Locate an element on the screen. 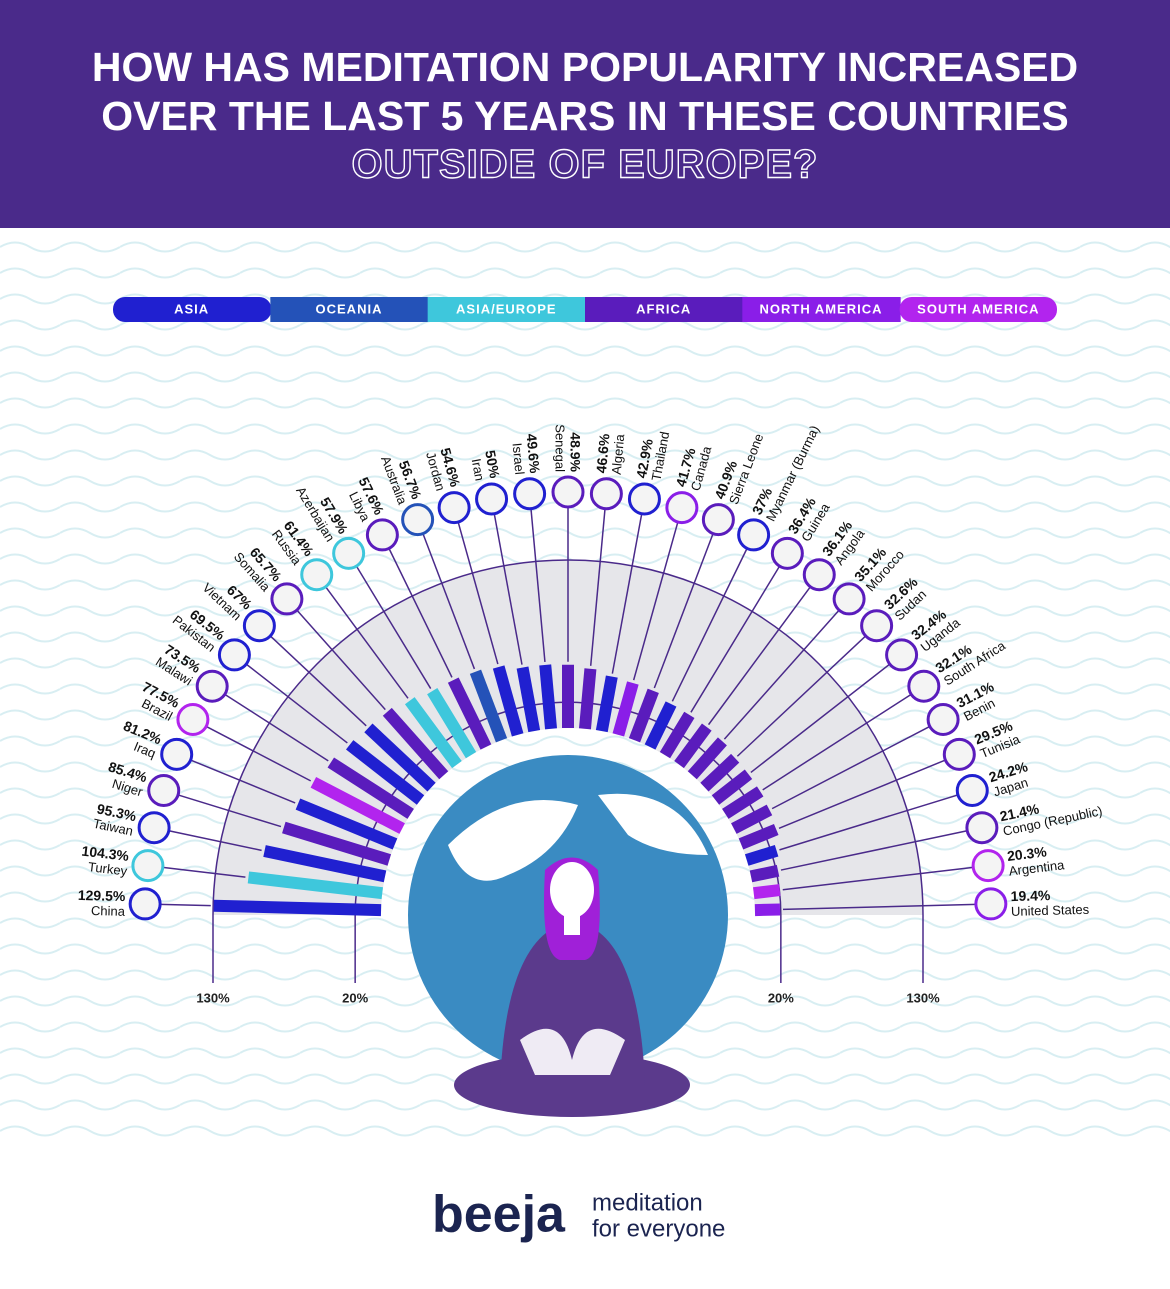 The height and width of the screenshot is (1289, 1170). legend-label: ASIA is located at coordinates (191, 308).